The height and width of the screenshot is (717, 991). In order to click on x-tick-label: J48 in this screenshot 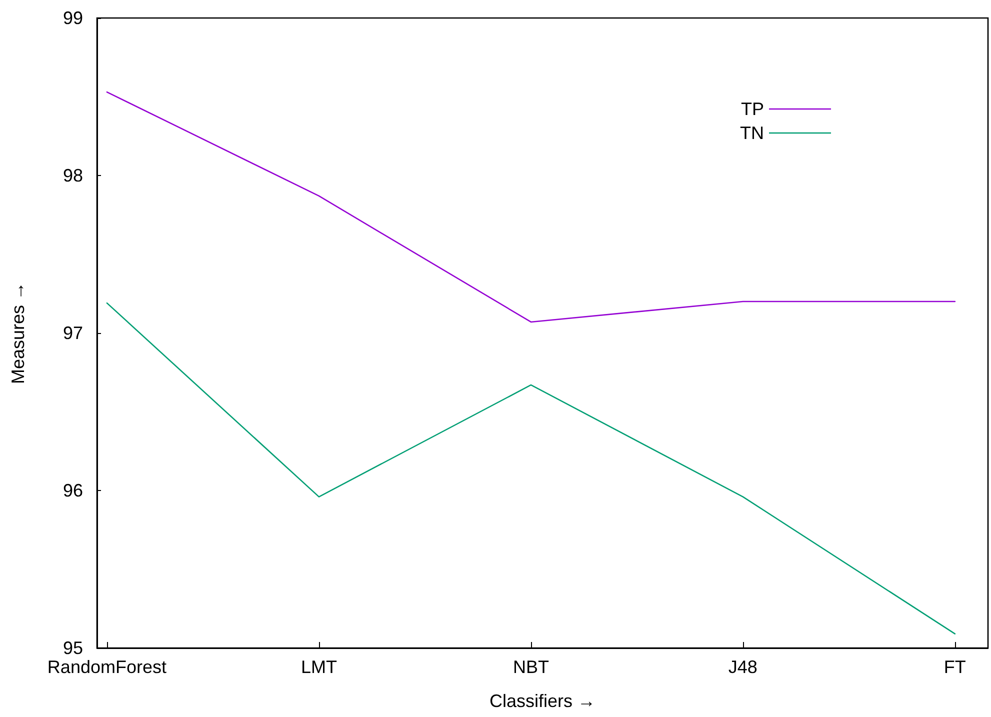, I will do `click(743, 667)`.